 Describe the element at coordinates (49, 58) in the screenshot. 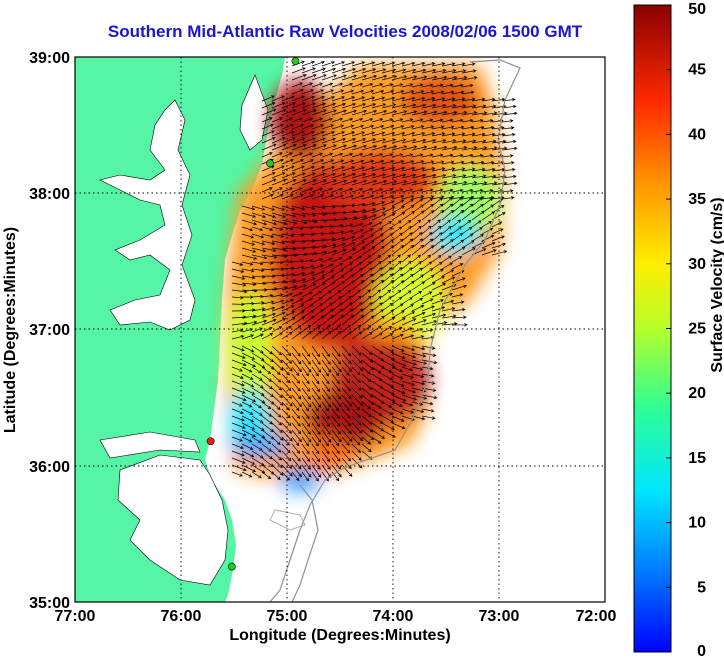

I see `y-tick-label: 39:00` at that location.